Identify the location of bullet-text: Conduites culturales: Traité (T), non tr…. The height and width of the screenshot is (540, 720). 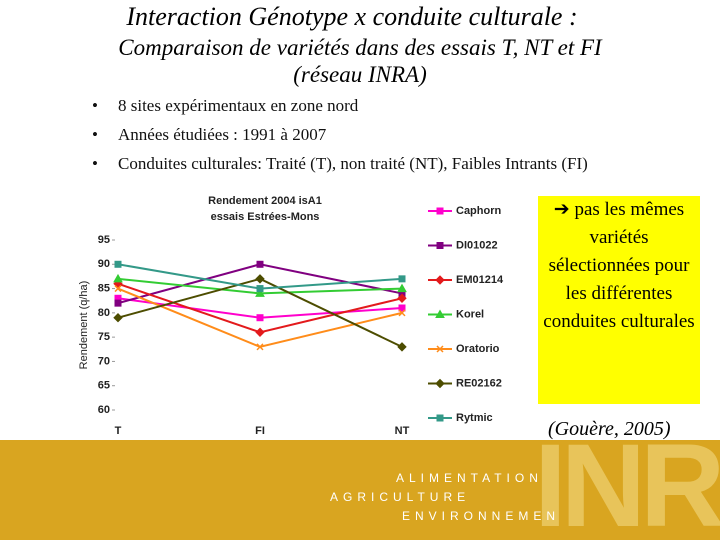
(353, 163).